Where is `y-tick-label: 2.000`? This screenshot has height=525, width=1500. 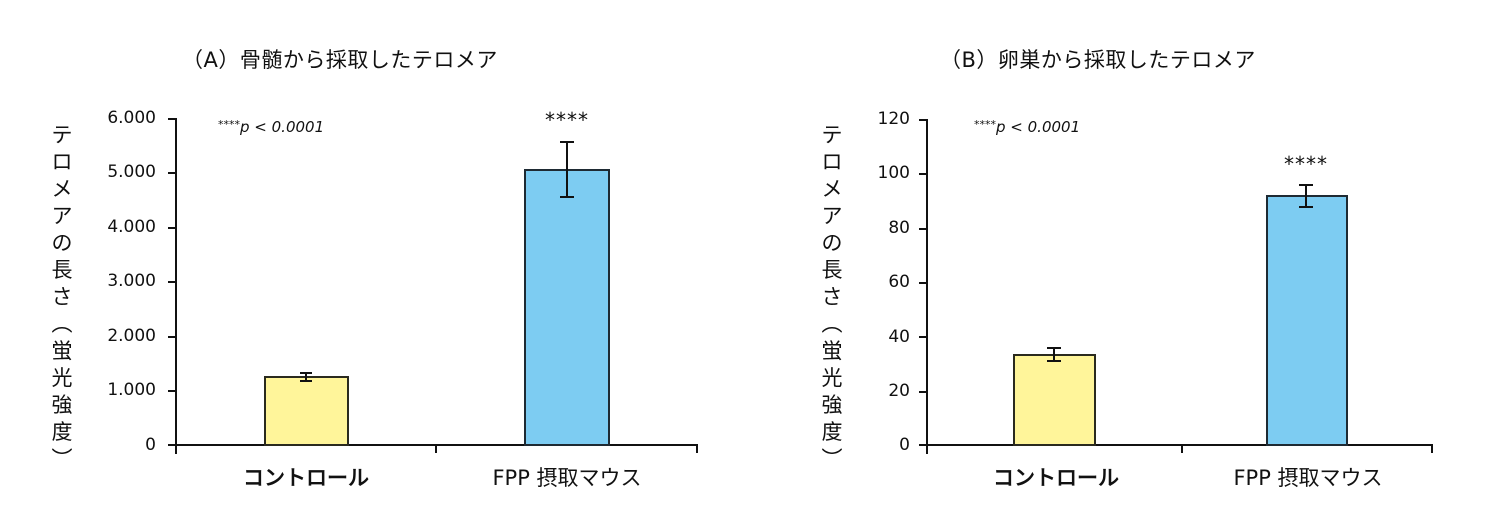
y-tick-label: 2.000 is located at coordinates (131, 336).